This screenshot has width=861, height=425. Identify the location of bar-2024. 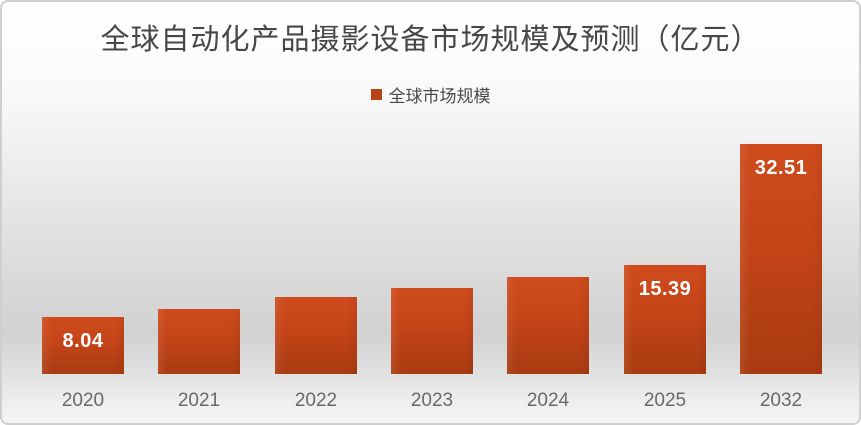
(548, 325).